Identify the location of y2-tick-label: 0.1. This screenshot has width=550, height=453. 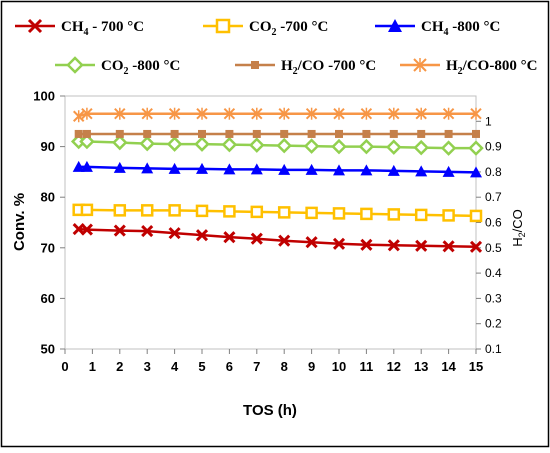
(493, 349).